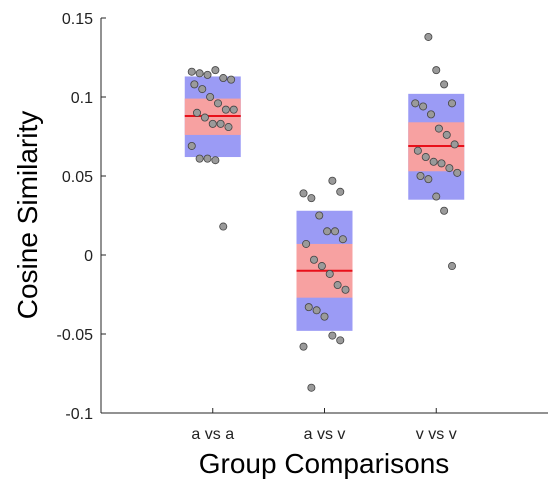 The image size is (551, 479). What do you see at coordinates (212, 434) in the screenshot?
I see `x-tick-label: a vs a` at bounding box center [212, 434].